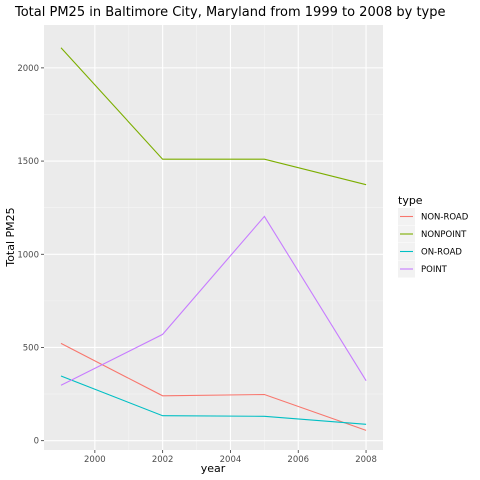  Describe the element at coordinates (213, 400) in the screenshot. I see `series-line-on-road` at that location.